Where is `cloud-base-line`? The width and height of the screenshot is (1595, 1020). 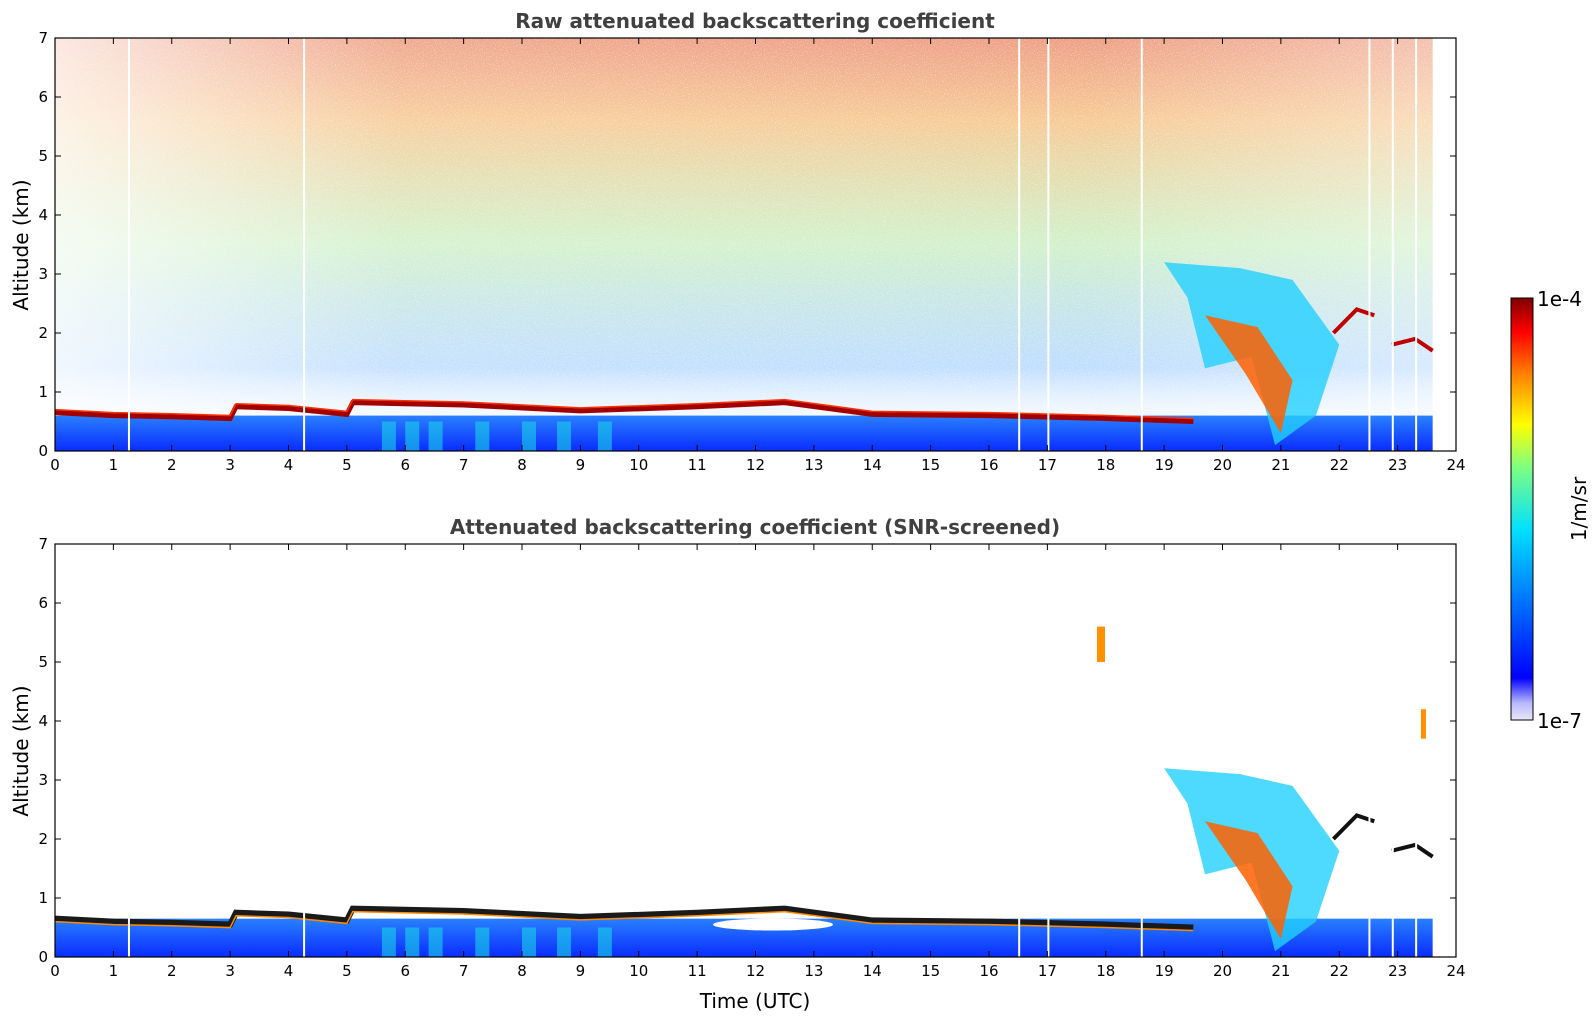
cloud-base-line is located at coordinates (624, 412).